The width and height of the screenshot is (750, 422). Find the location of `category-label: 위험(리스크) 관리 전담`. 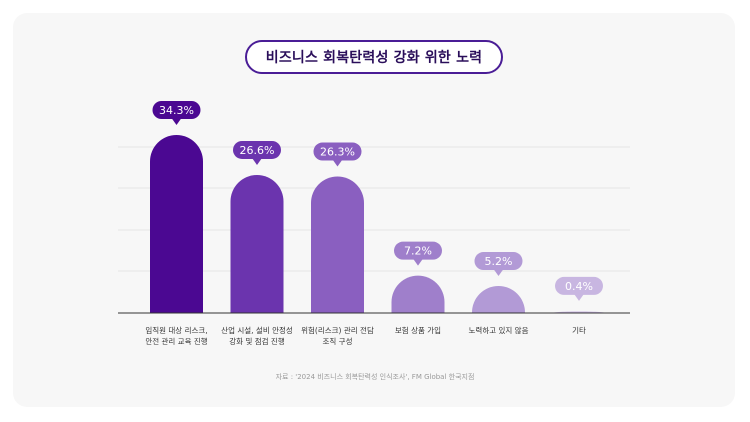

category-label: 위험(리스크) 관리 전담 is located at coordinates (337, 330).